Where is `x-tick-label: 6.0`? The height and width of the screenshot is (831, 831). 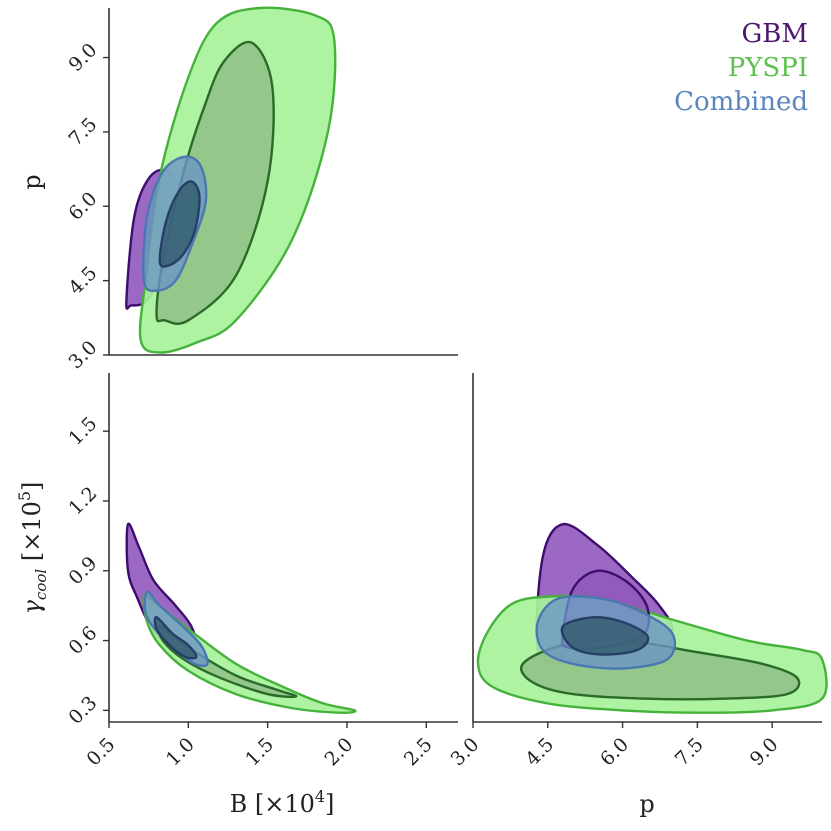 x-tick-label: 6.0 is located at coordinates (614, 752).